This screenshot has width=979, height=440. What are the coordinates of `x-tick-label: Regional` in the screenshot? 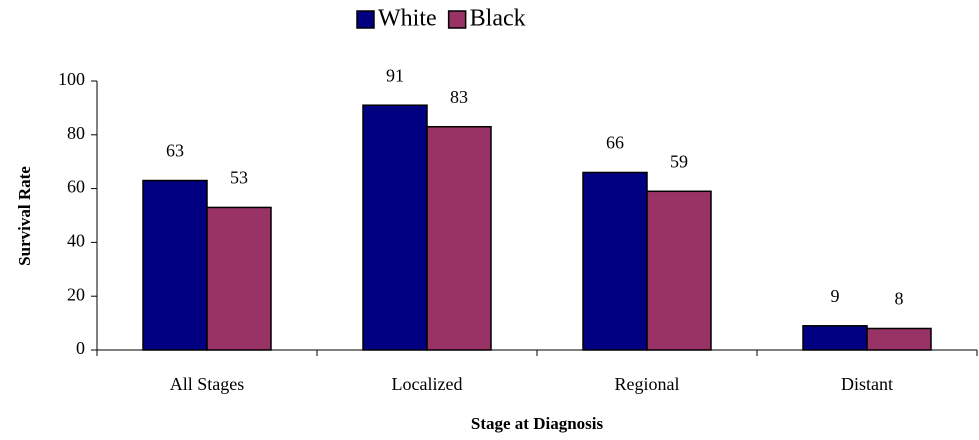 It's located at (647, 384).